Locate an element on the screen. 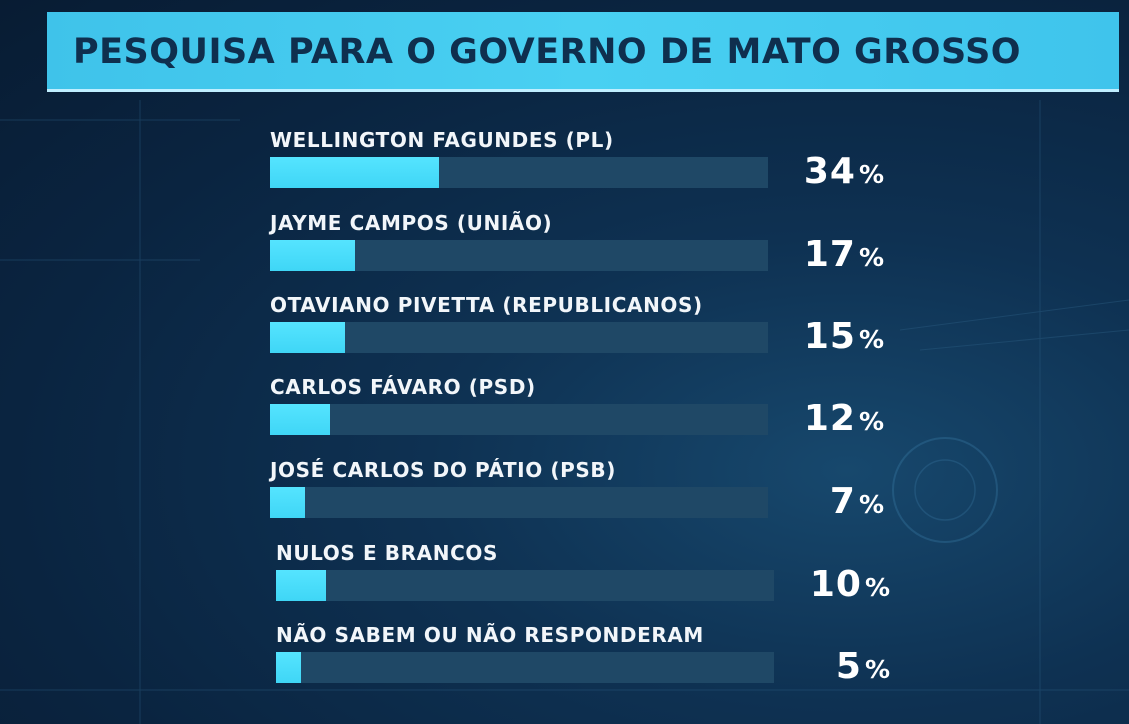  bar-value-label: 12% is located at coordinates (834, 418).